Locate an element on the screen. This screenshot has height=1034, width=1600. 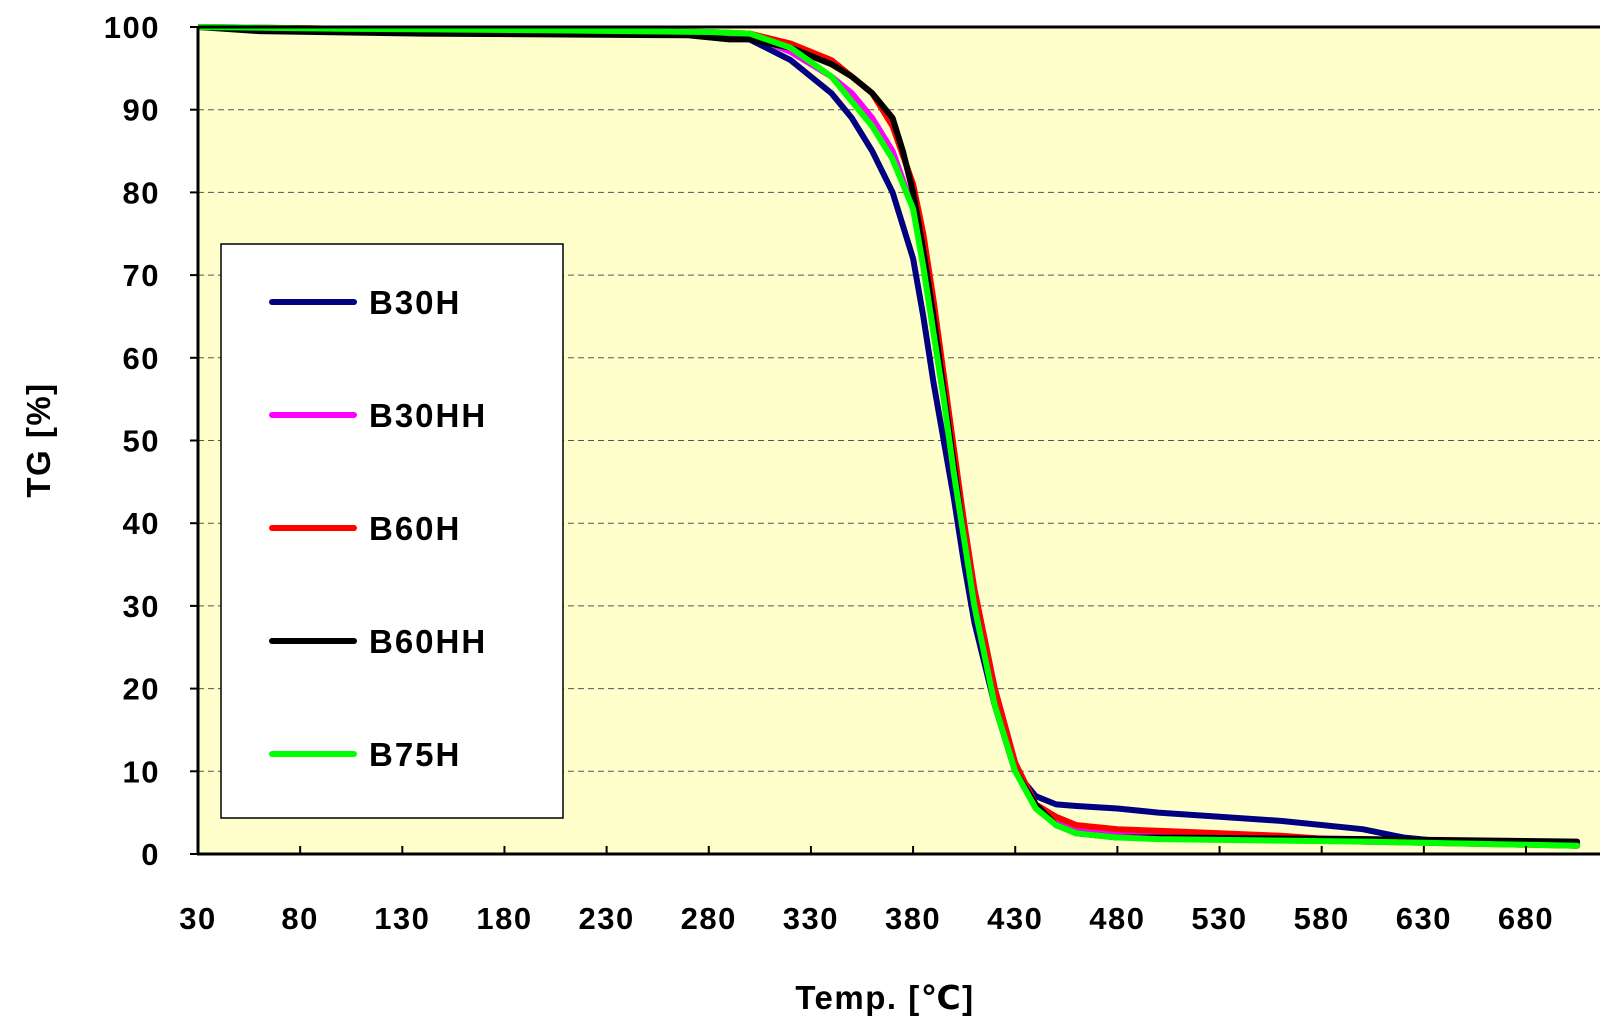
y-tick-label: 80 is located at coordinates (141, 192).